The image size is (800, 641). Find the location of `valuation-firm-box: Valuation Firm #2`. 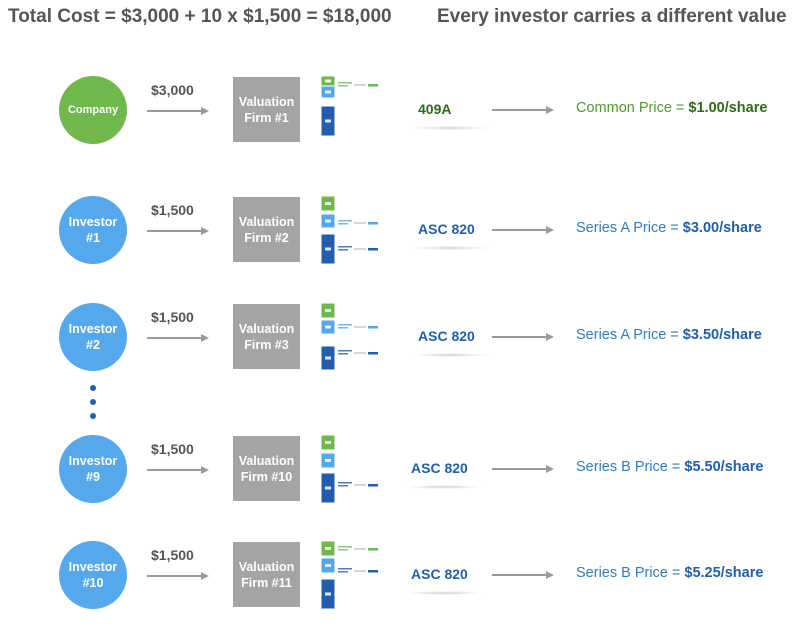

valuation-firm-box: Valuation Firm #2 is located at coordinates (266, 229).